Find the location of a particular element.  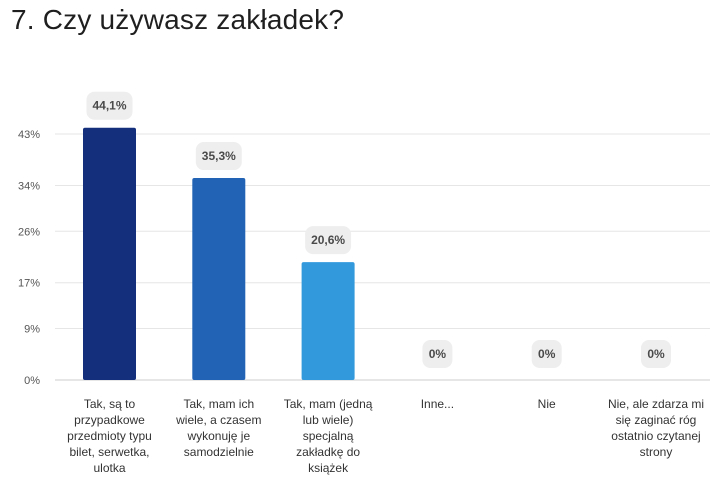

y-tick-label: 9% is located at coordinates (32, 330).